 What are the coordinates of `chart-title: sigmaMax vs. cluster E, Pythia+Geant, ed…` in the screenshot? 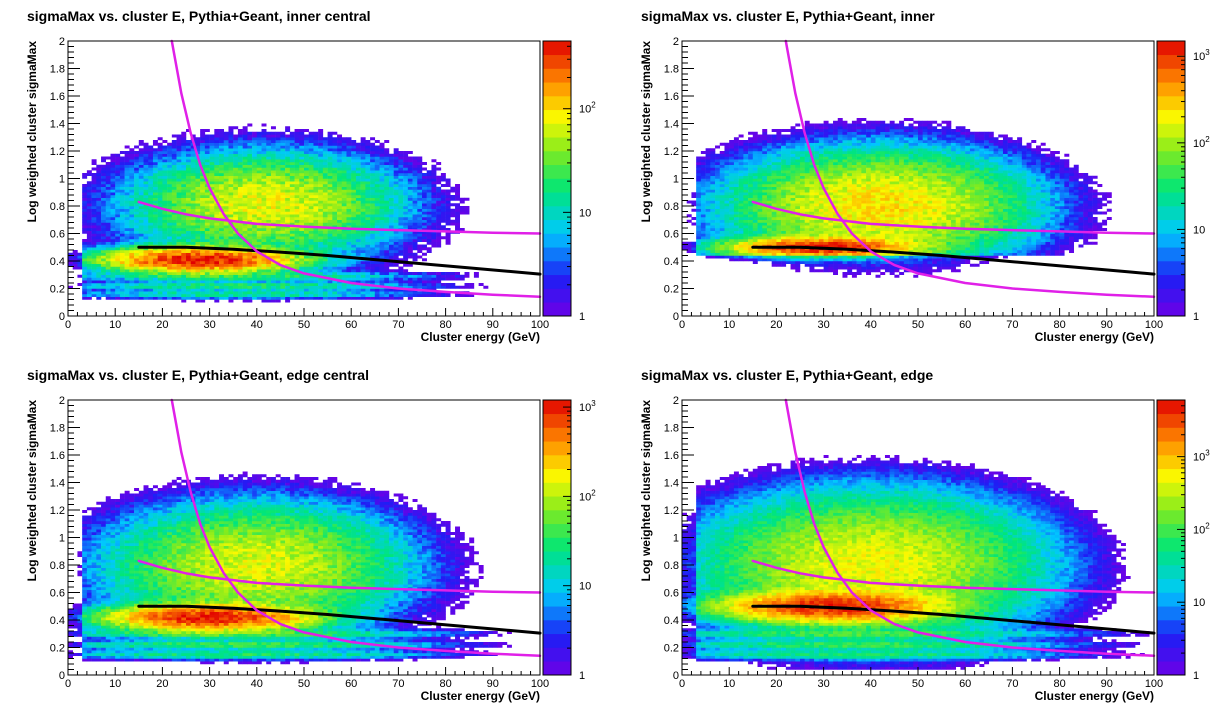 It's located at (198, 375).